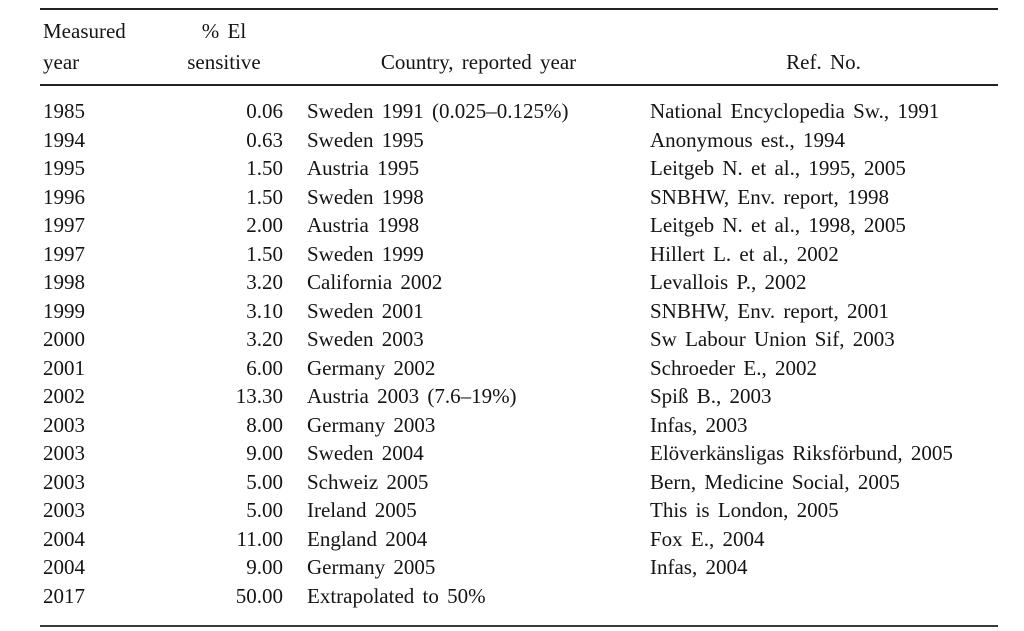  Describe the element at coordinates (259, 538) in the screenshot. I see `pct-el-sensitive-cell: 11.00` at that location.